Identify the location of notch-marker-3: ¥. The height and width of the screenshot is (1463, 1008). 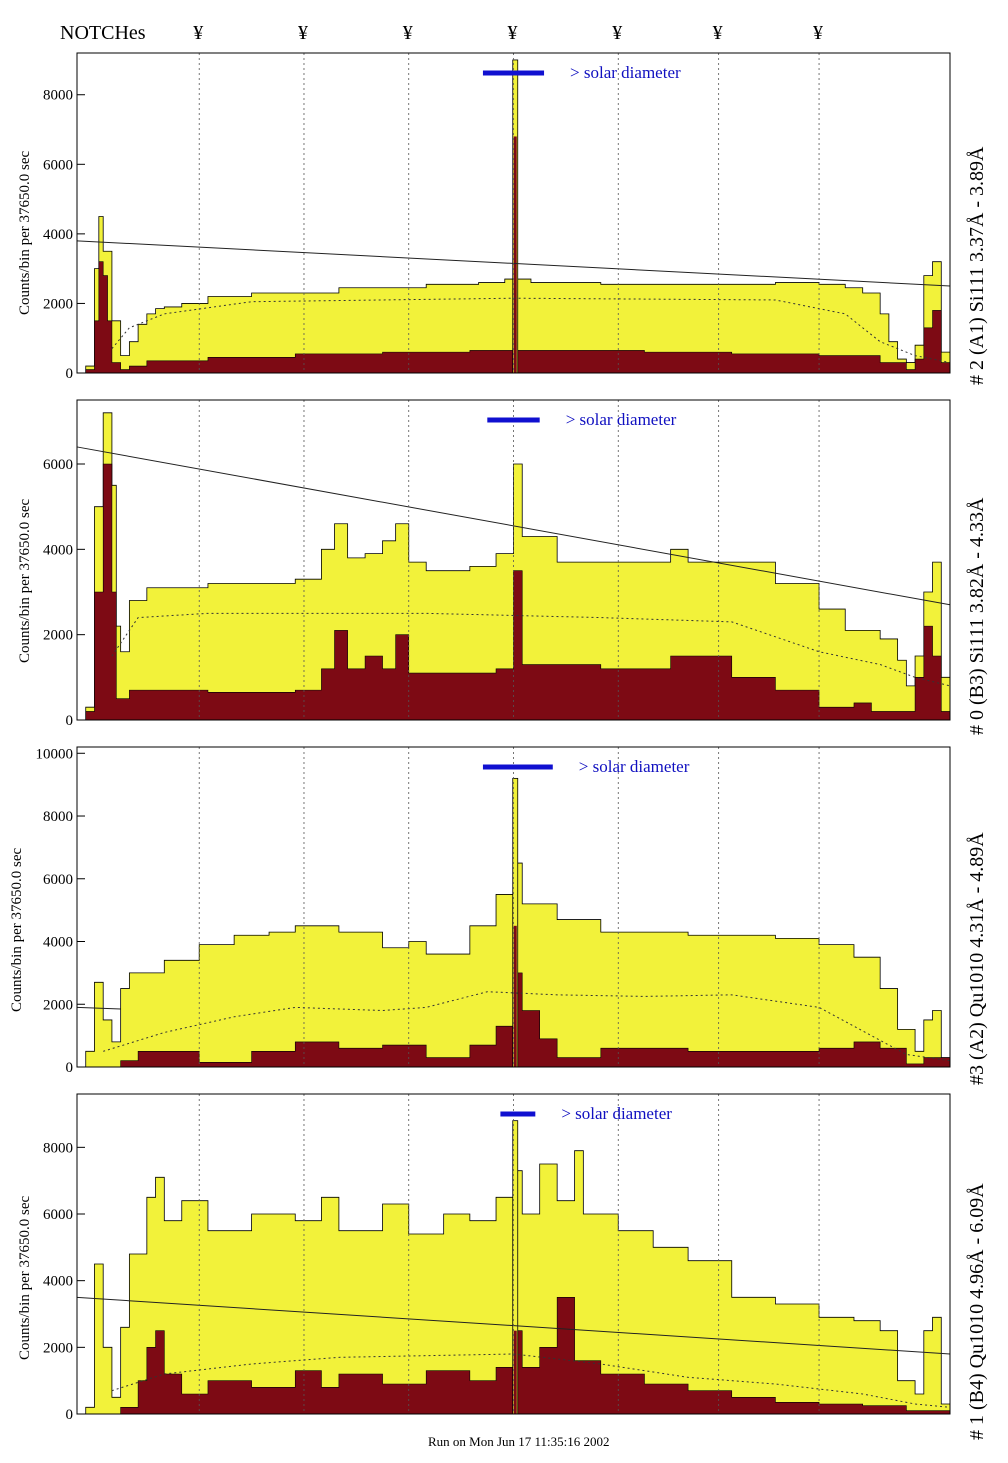
(407, 33).